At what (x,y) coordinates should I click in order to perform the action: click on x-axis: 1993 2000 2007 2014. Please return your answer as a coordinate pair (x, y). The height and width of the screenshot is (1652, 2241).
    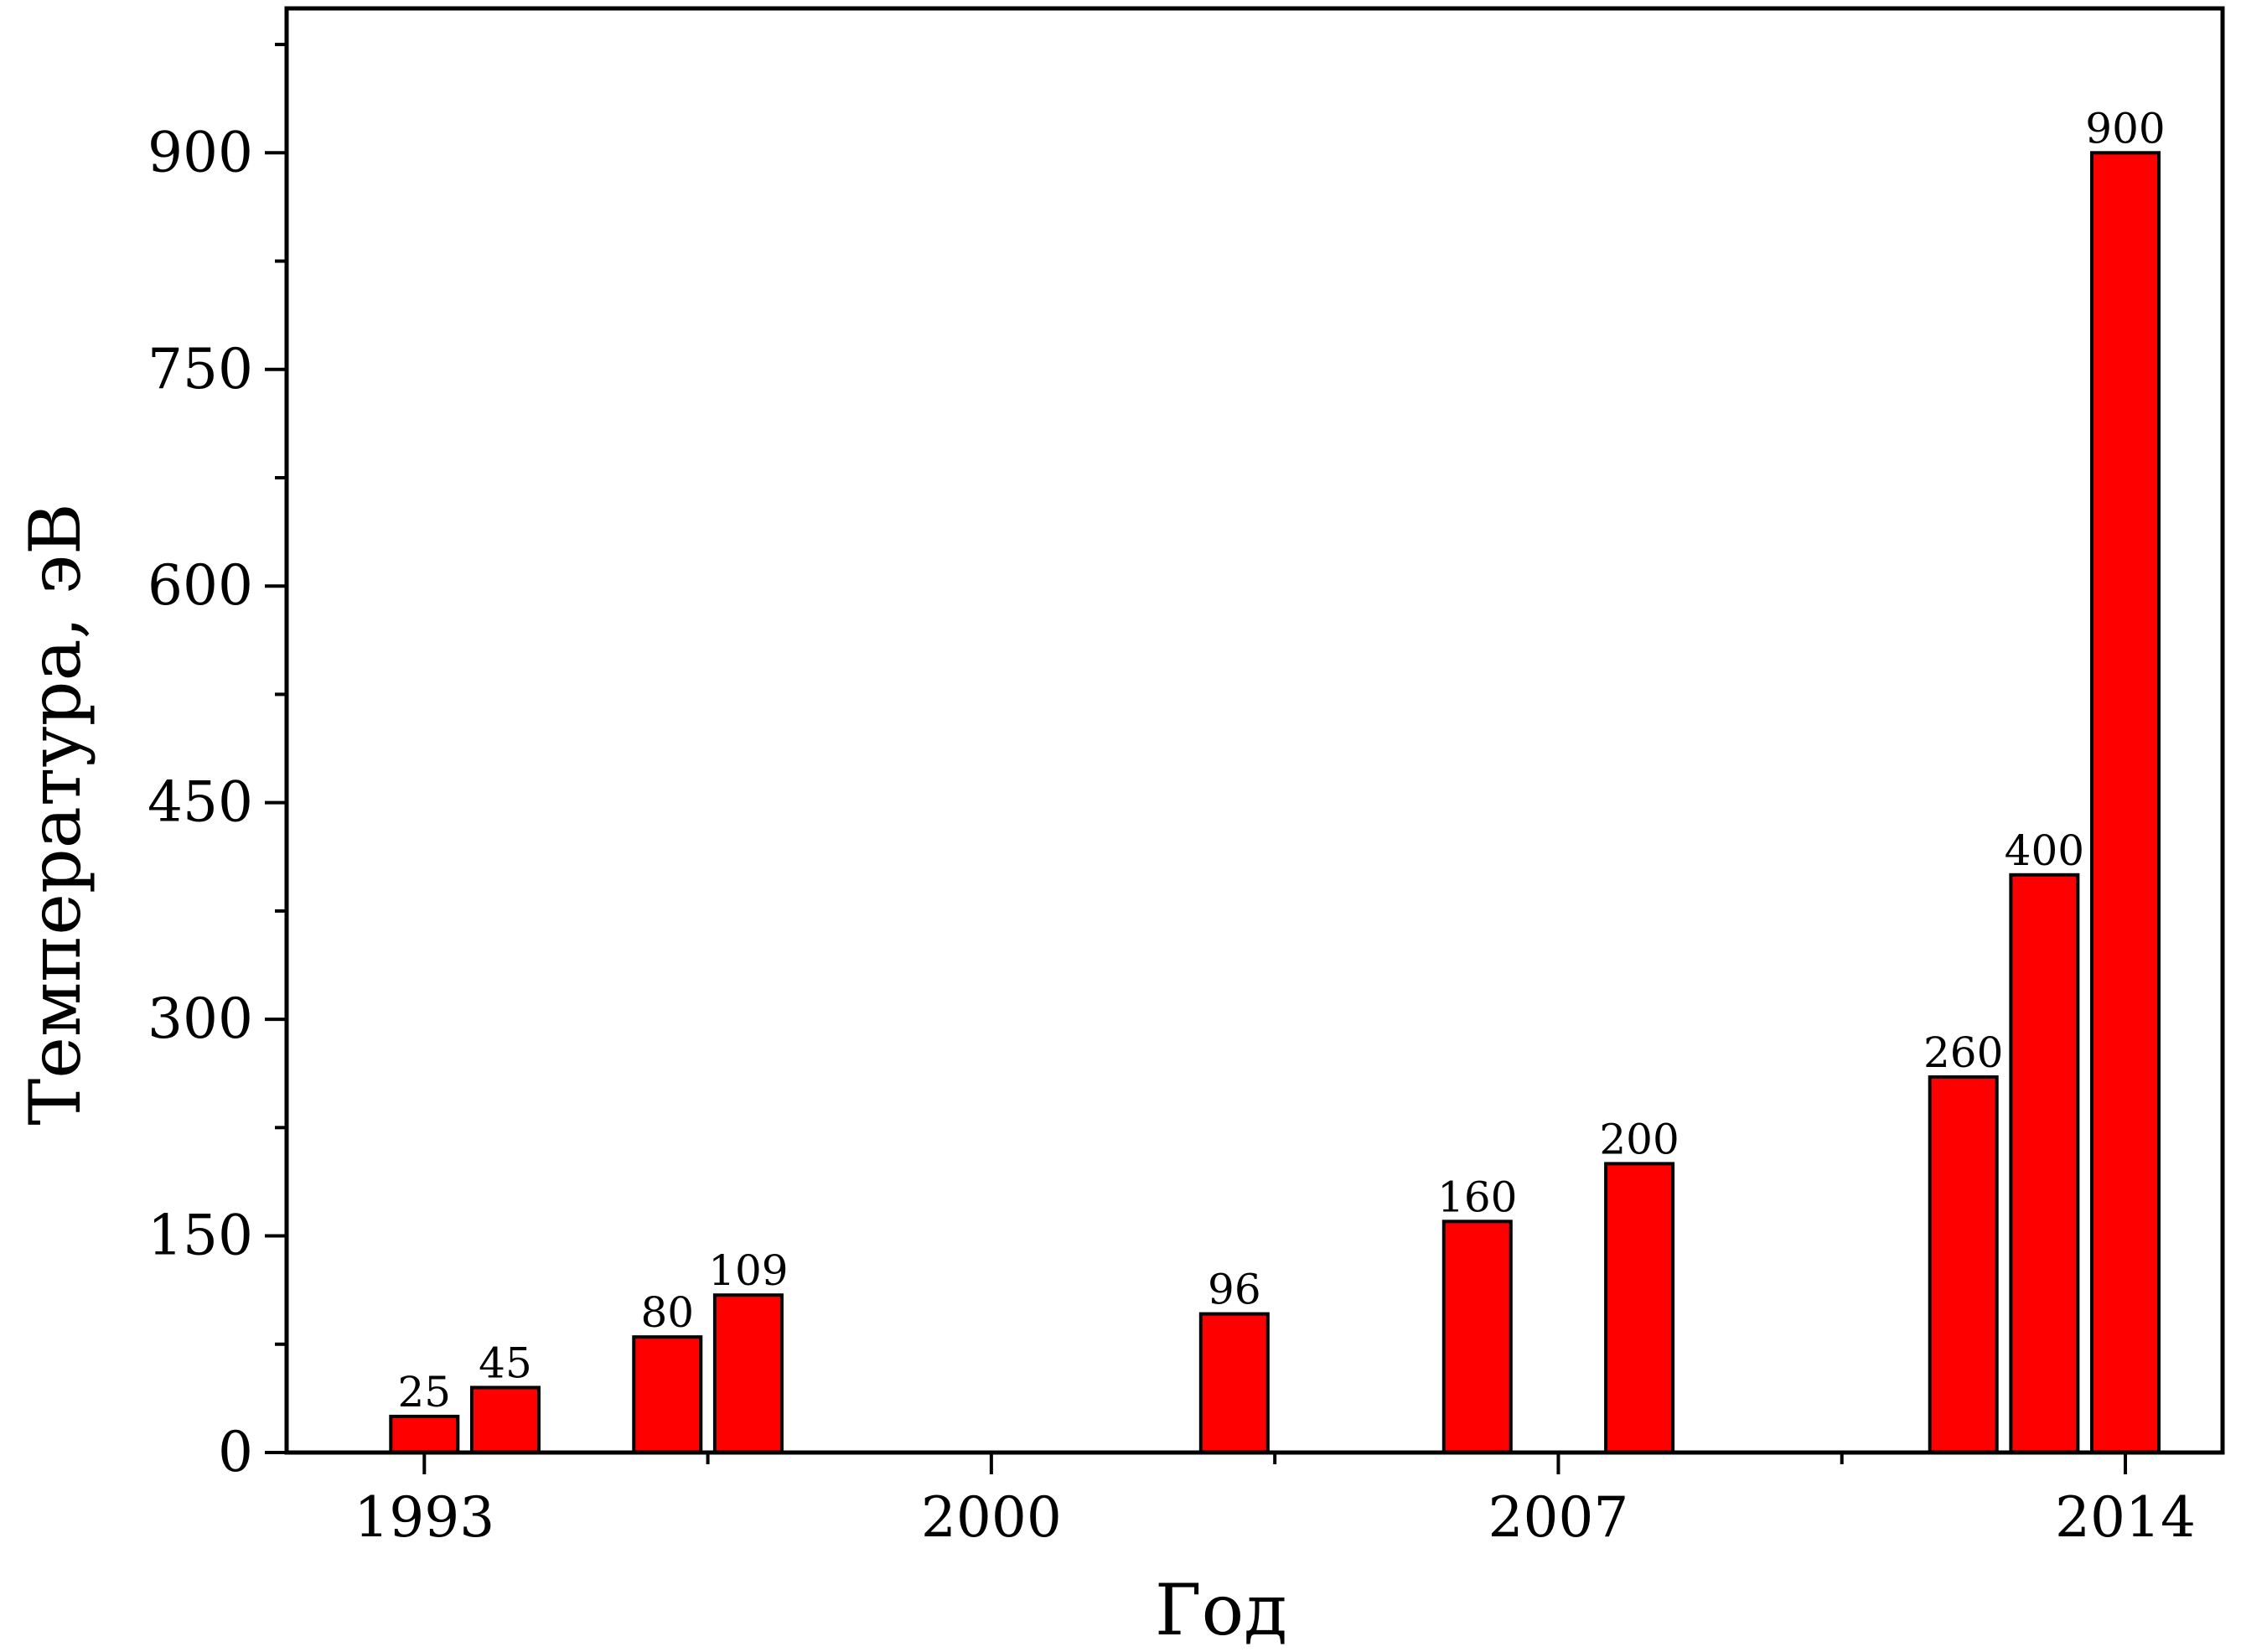
    Looking at the image, I should click on (1275, 1501).